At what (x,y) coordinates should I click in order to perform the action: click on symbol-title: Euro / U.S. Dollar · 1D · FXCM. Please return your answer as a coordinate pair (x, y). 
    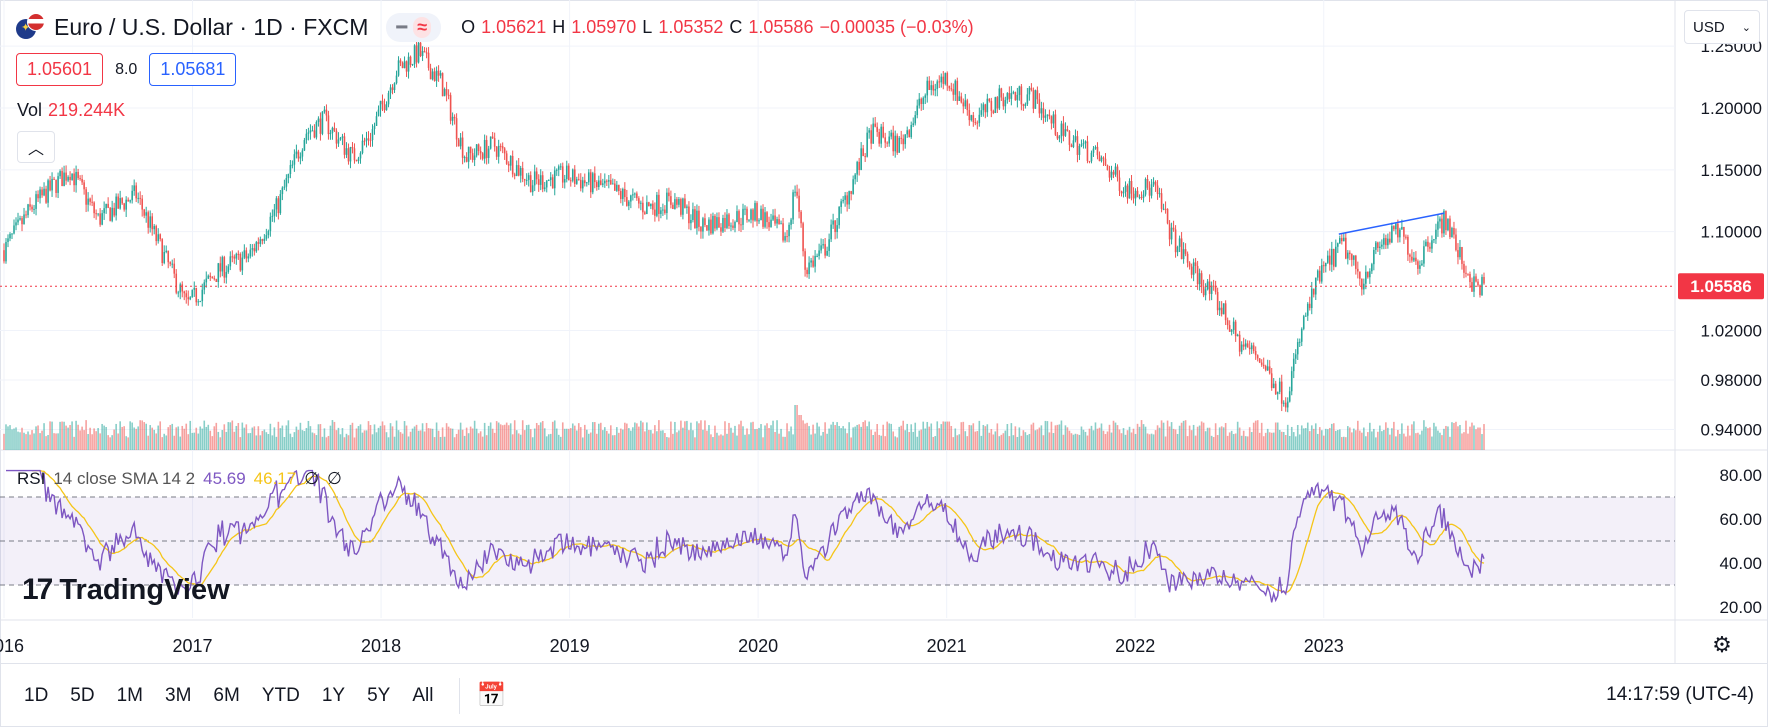
    Looking at the image, I should click on (211, 26).